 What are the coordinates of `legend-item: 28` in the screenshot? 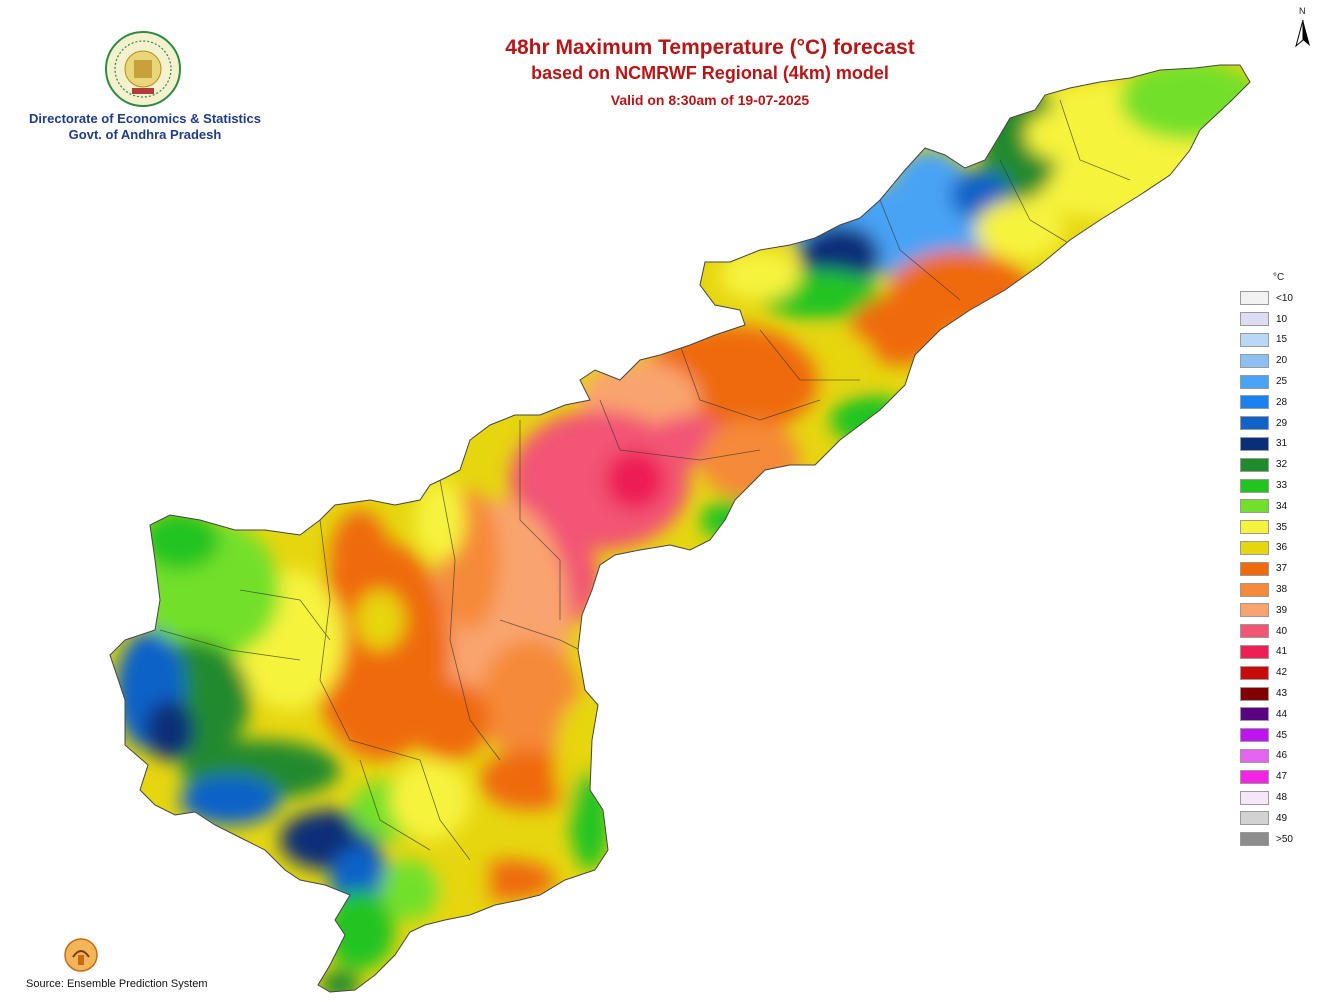 It's located at (1275, 402).